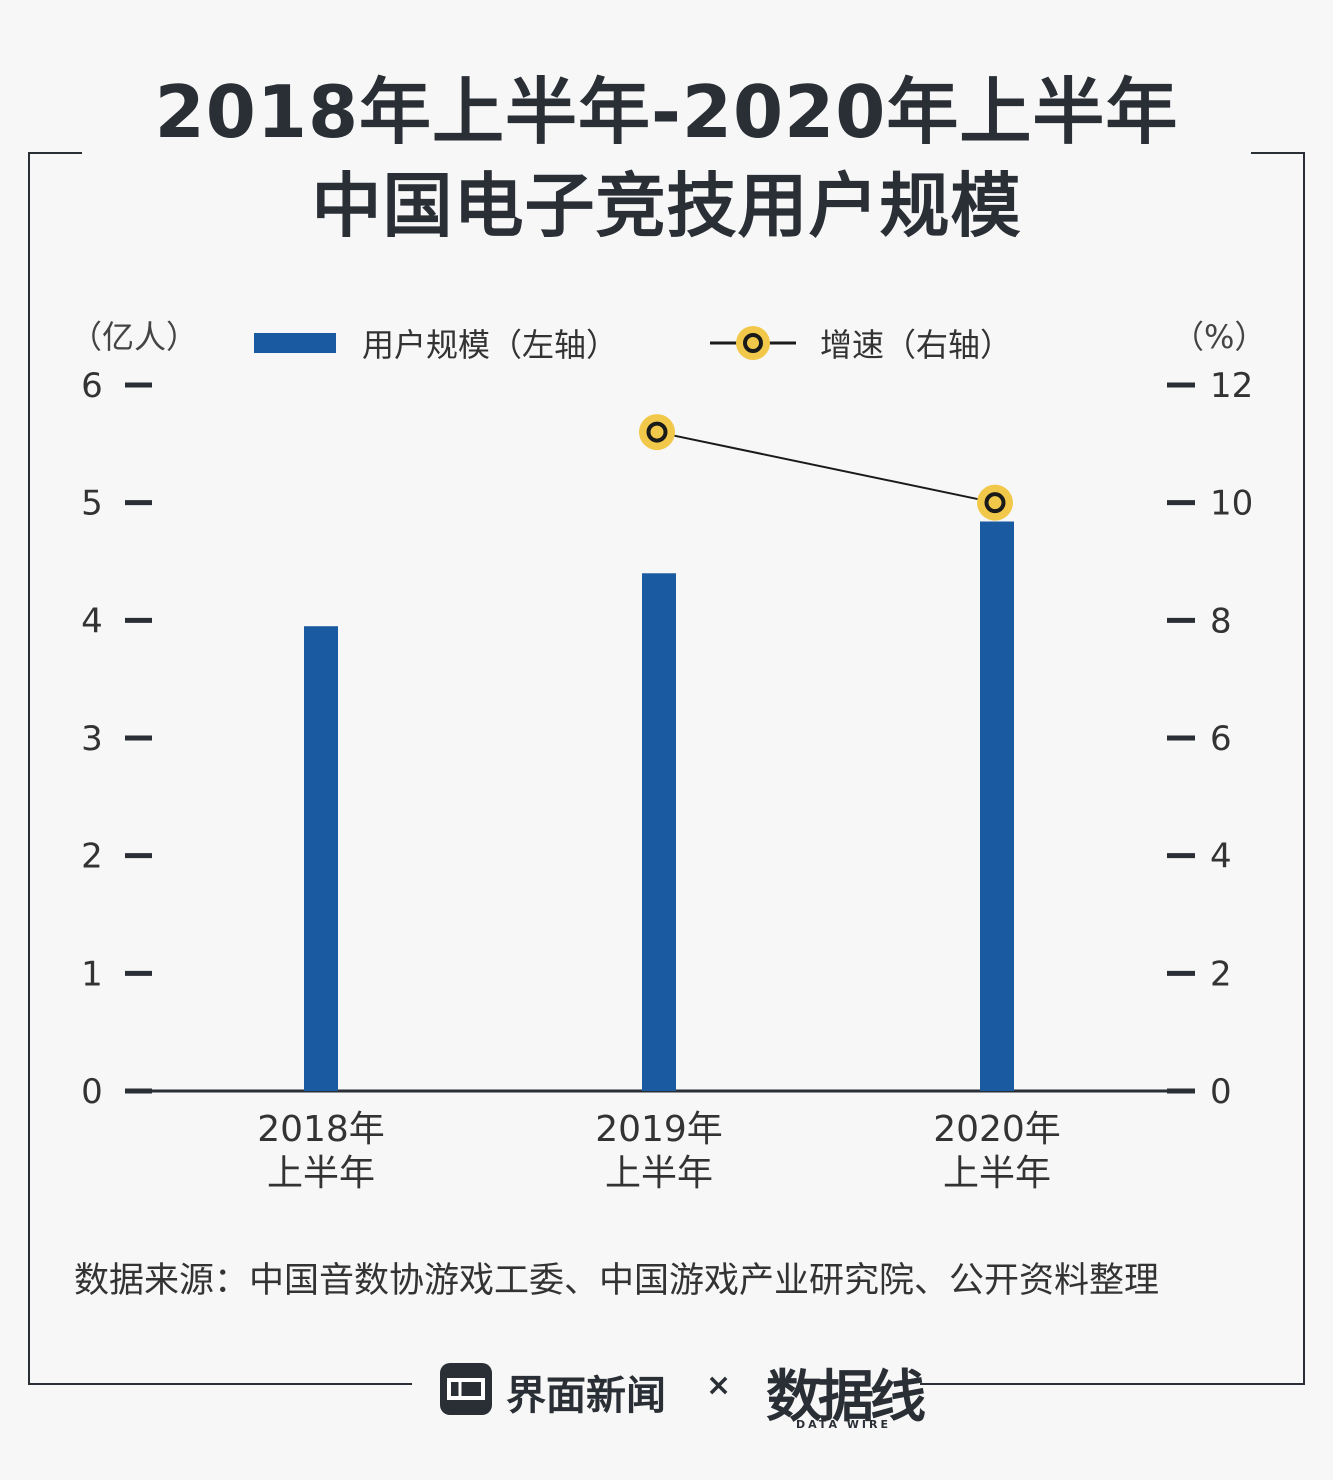 The height and width of the screenshot is (1480, 1333). I want to click on left-axis-tick-label: 0, so click(92, 1092).